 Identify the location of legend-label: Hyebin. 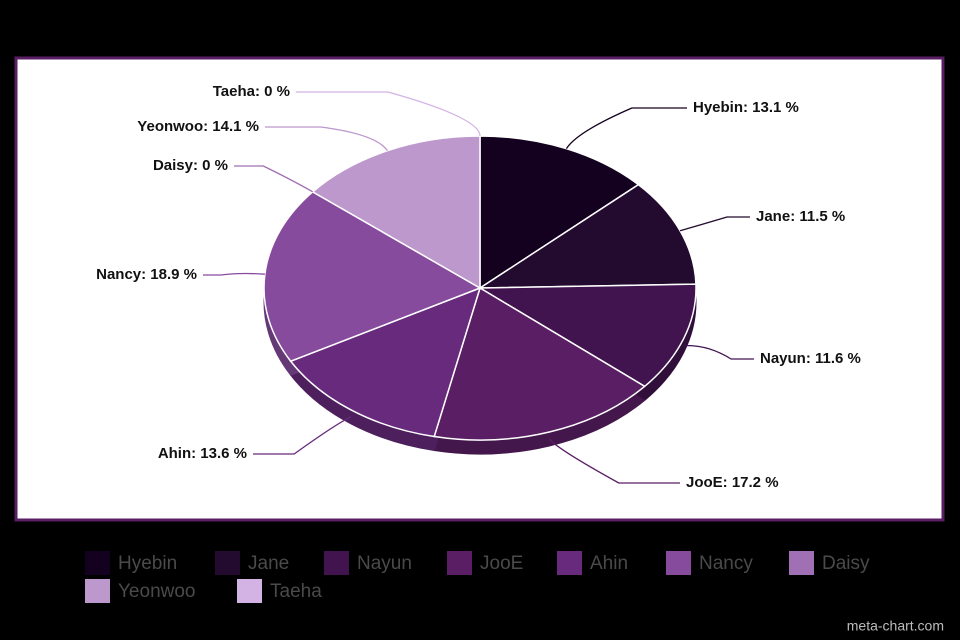
(147, 563).